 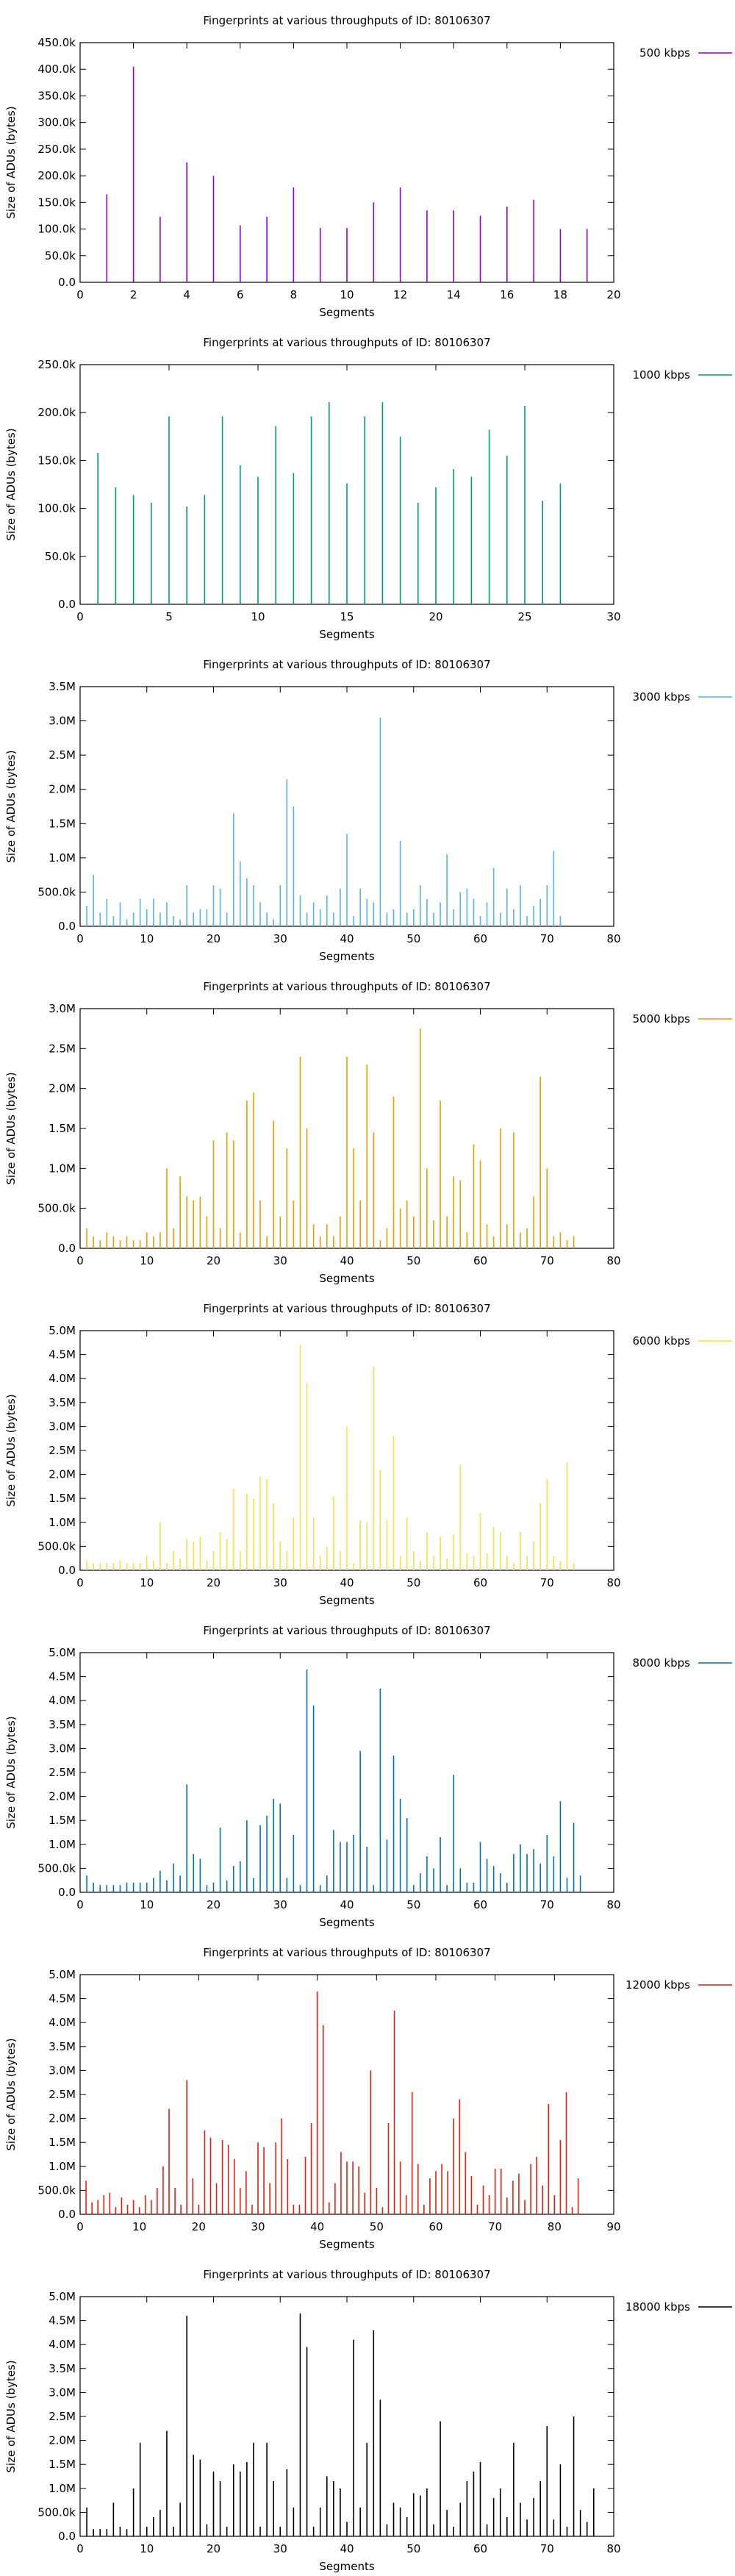 What do you see at coordinates (400, 294) in the screenshot?
I see `x-tick-label: 12` at bounding box center [400, 294].